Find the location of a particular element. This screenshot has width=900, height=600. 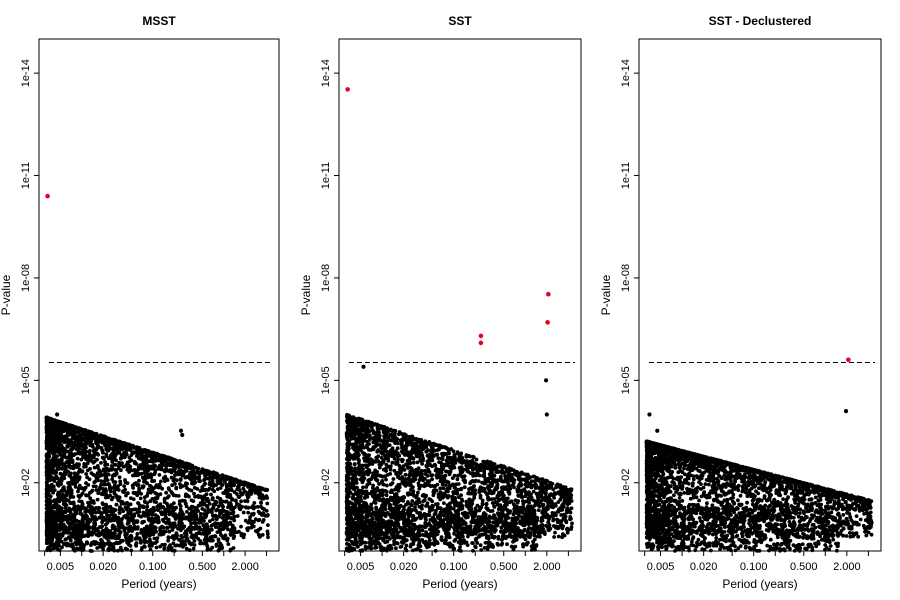

y-axis-label: P-value is located at coordinates (306, 294).